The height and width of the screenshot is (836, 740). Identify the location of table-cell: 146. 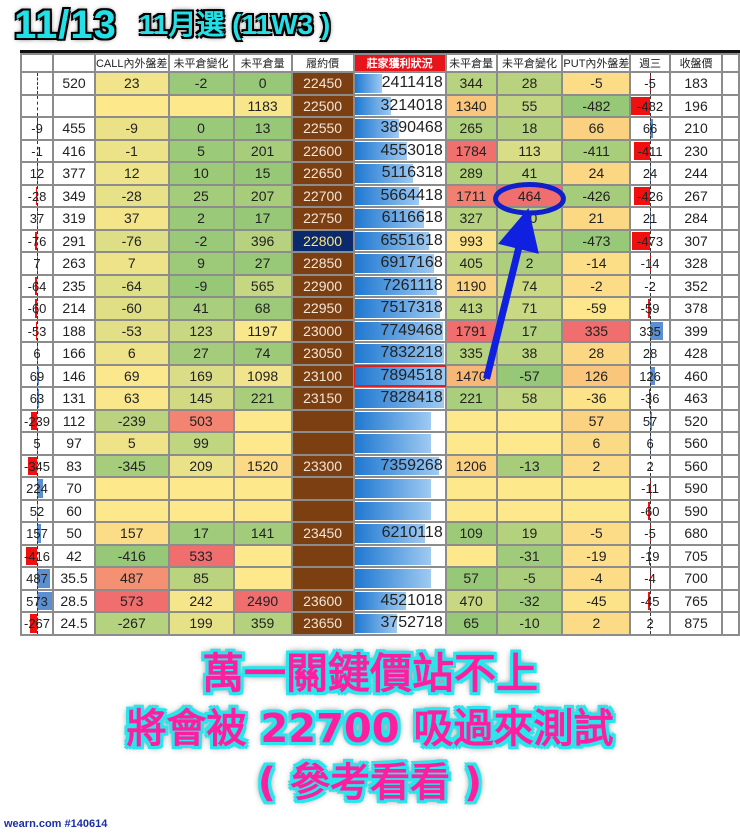
(74, 376).